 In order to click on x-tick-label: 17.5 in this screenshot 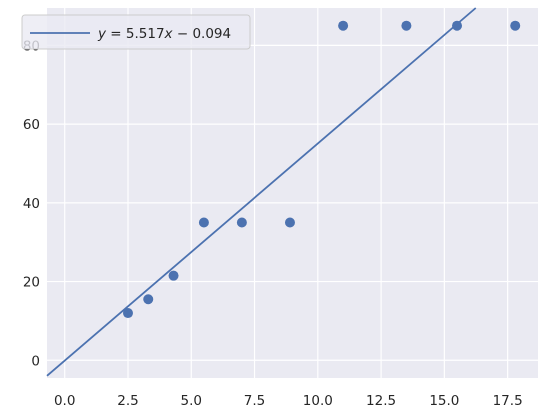, I will do `click(508, 401)`.